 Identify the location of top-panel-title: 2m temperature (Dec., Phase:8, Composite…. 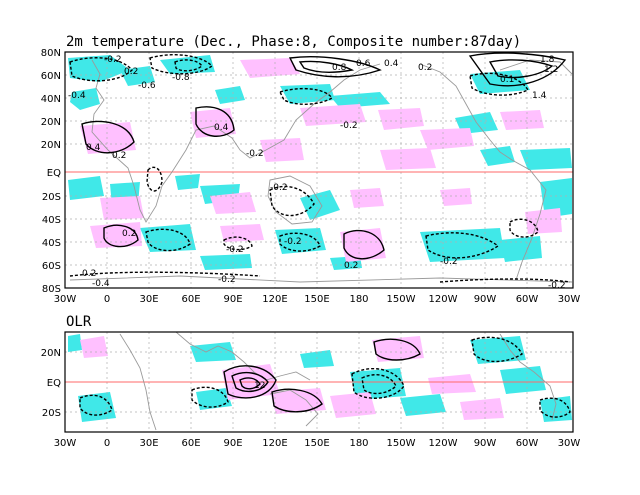
(293, 42).